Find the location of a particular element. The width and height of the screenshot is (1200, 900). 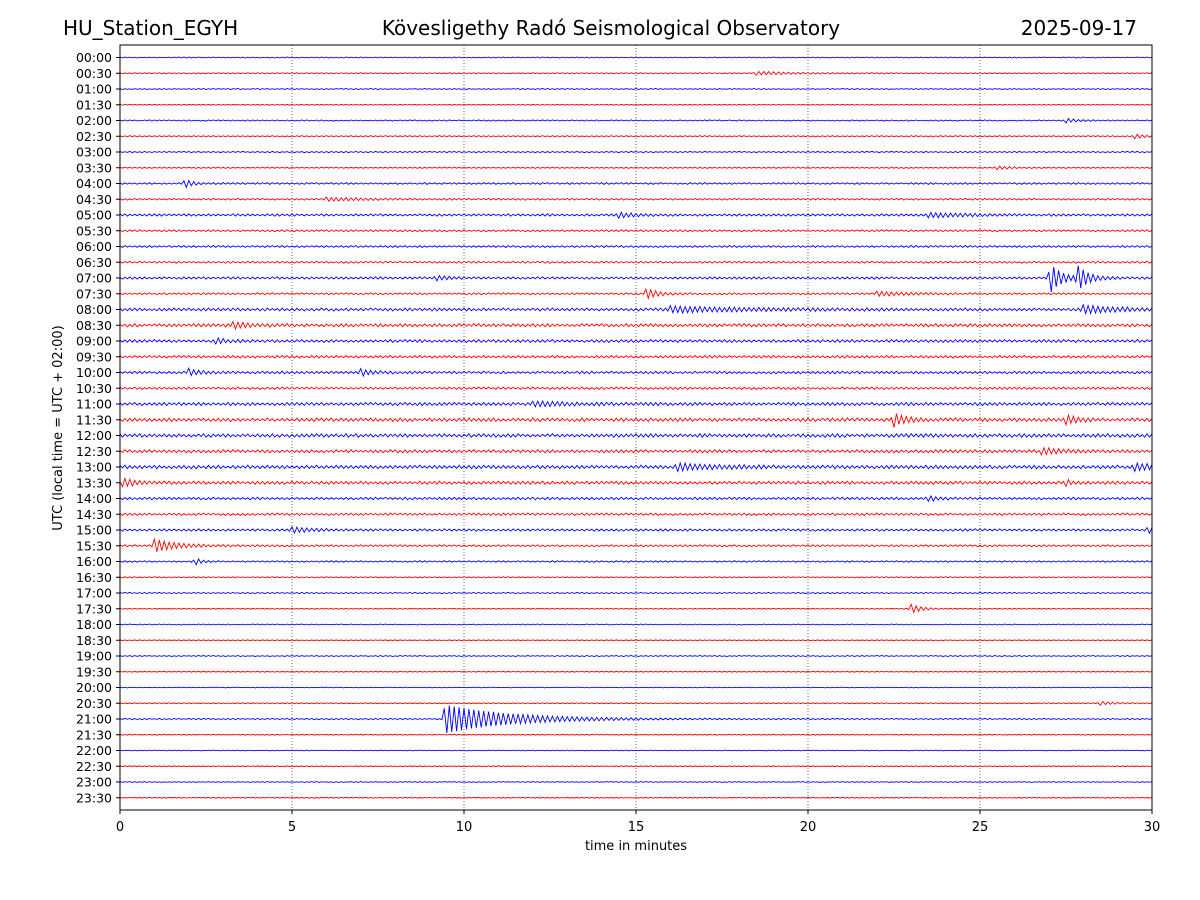

y-tick-label: 23:30 is located at coordinates (94, 797).